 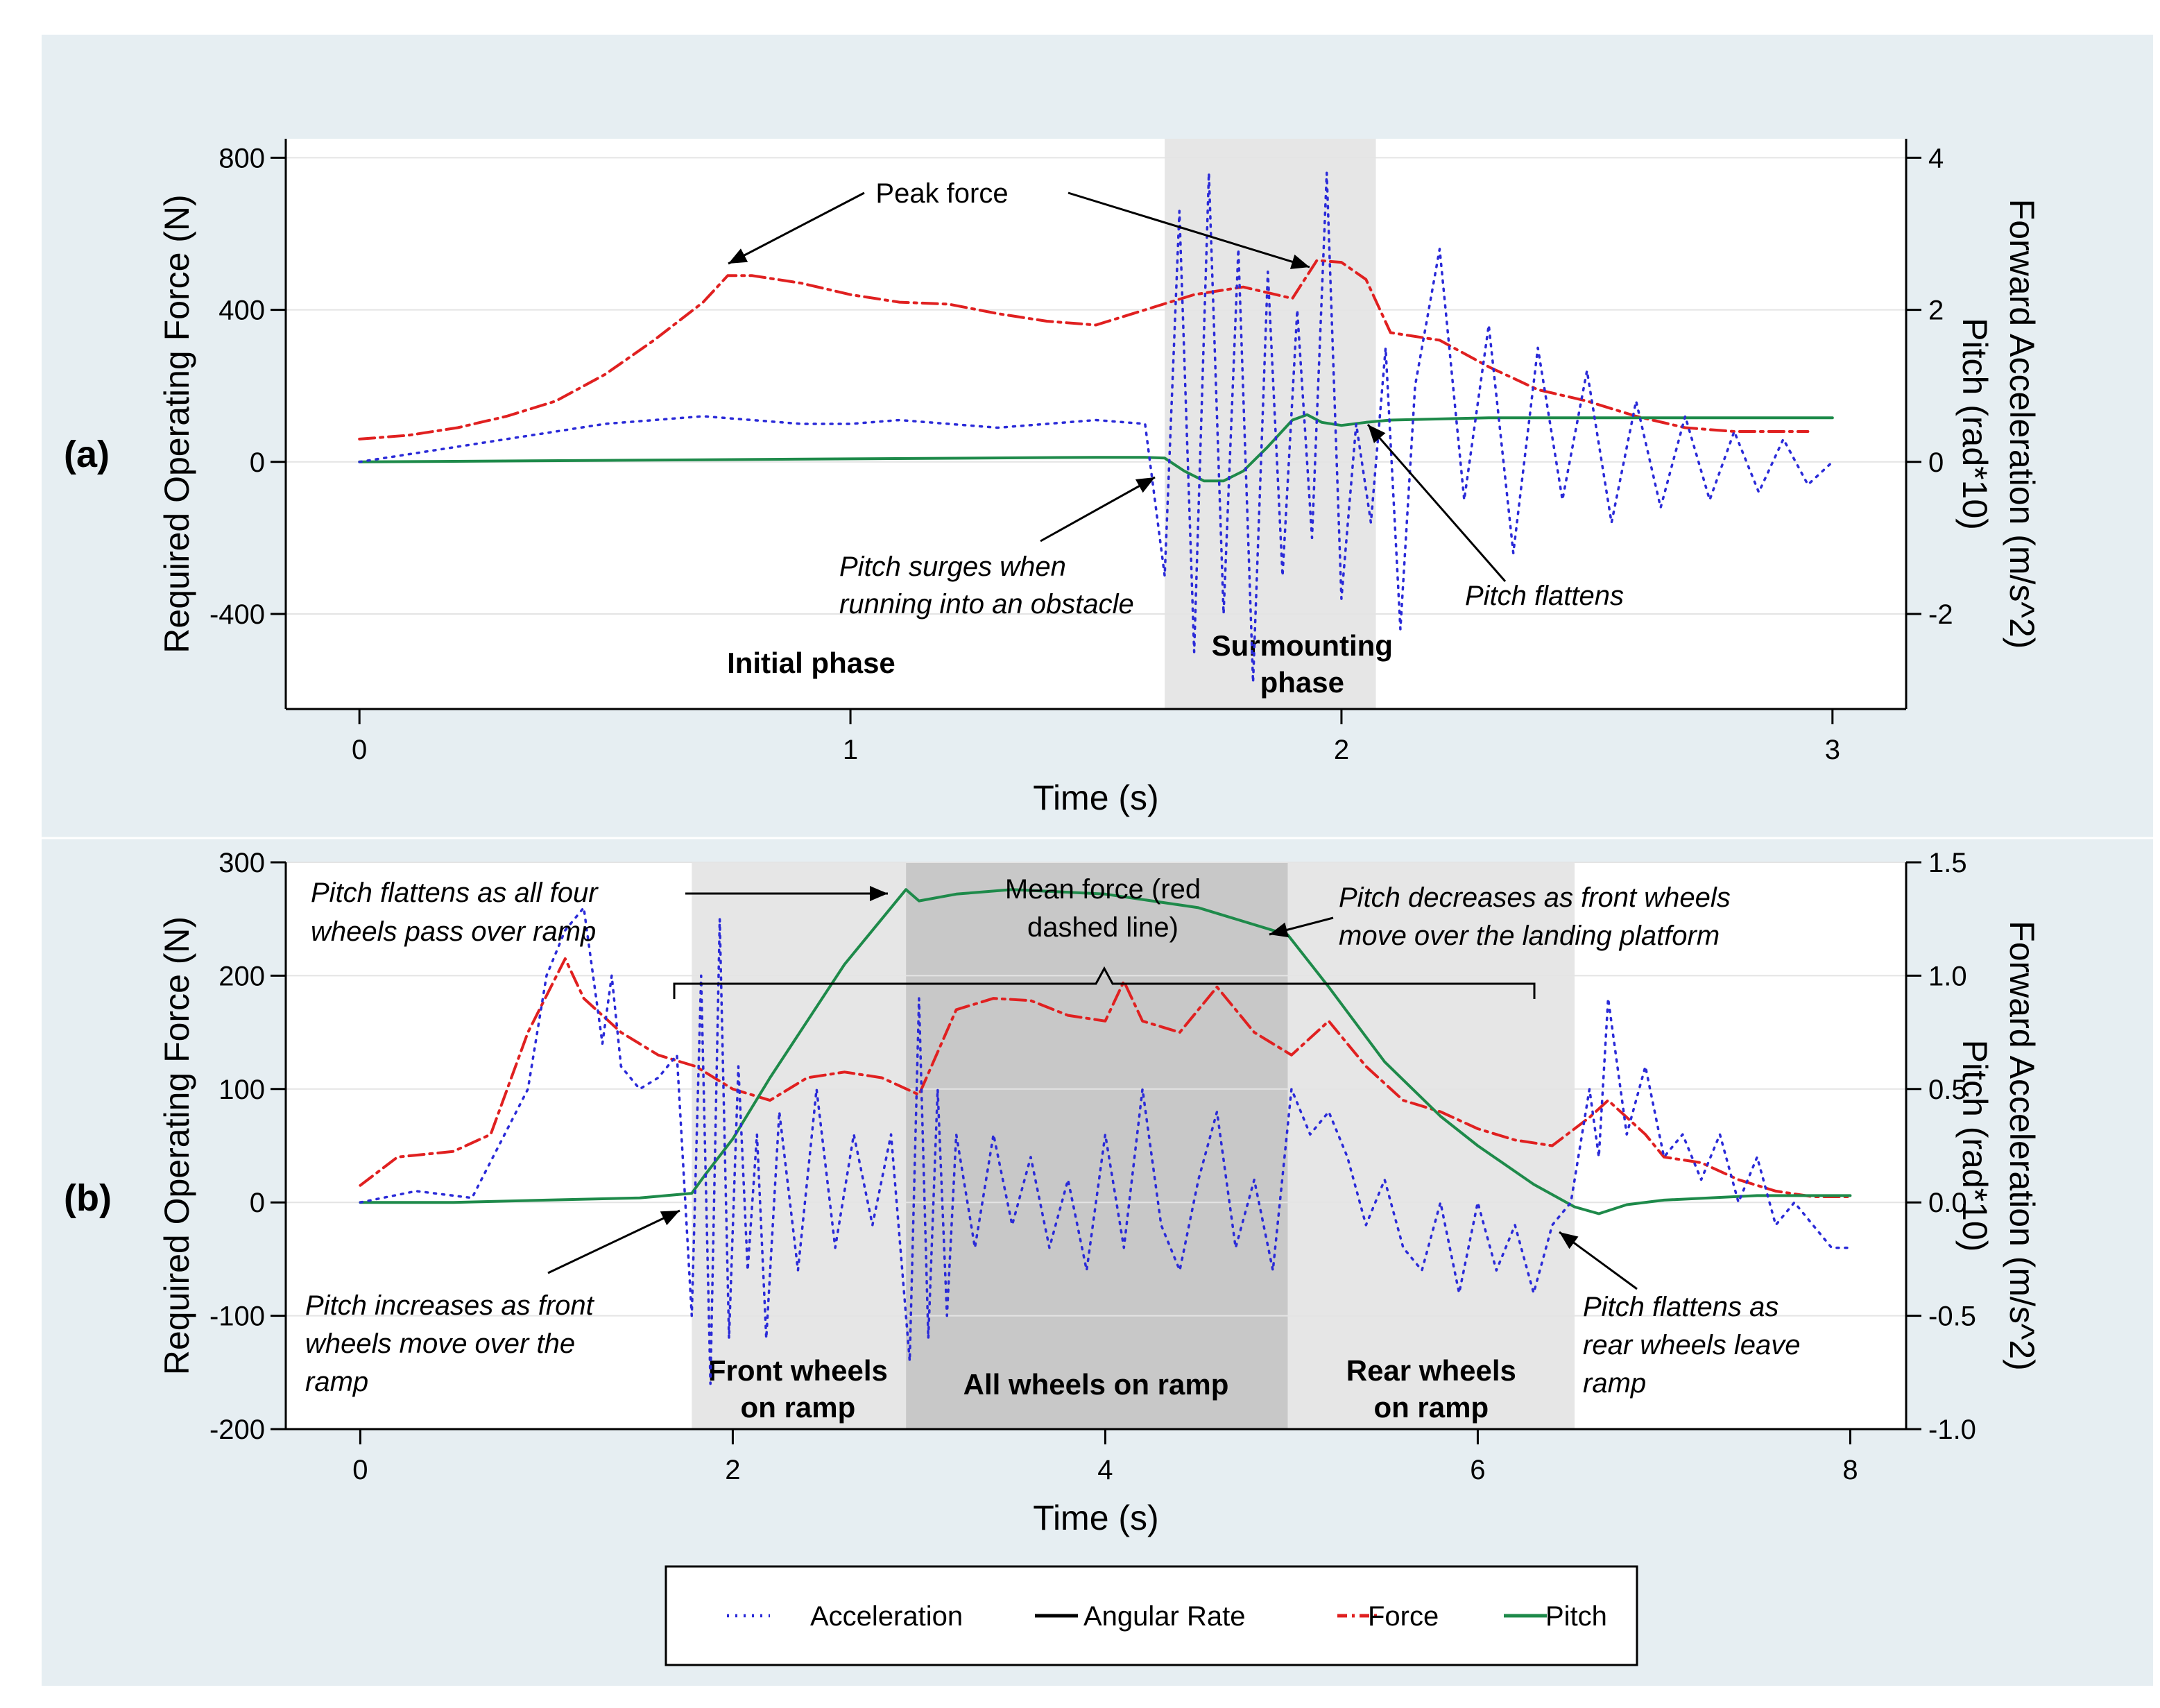 I want to click on x-tick-label: 6, so click(x=1477, y=1470).